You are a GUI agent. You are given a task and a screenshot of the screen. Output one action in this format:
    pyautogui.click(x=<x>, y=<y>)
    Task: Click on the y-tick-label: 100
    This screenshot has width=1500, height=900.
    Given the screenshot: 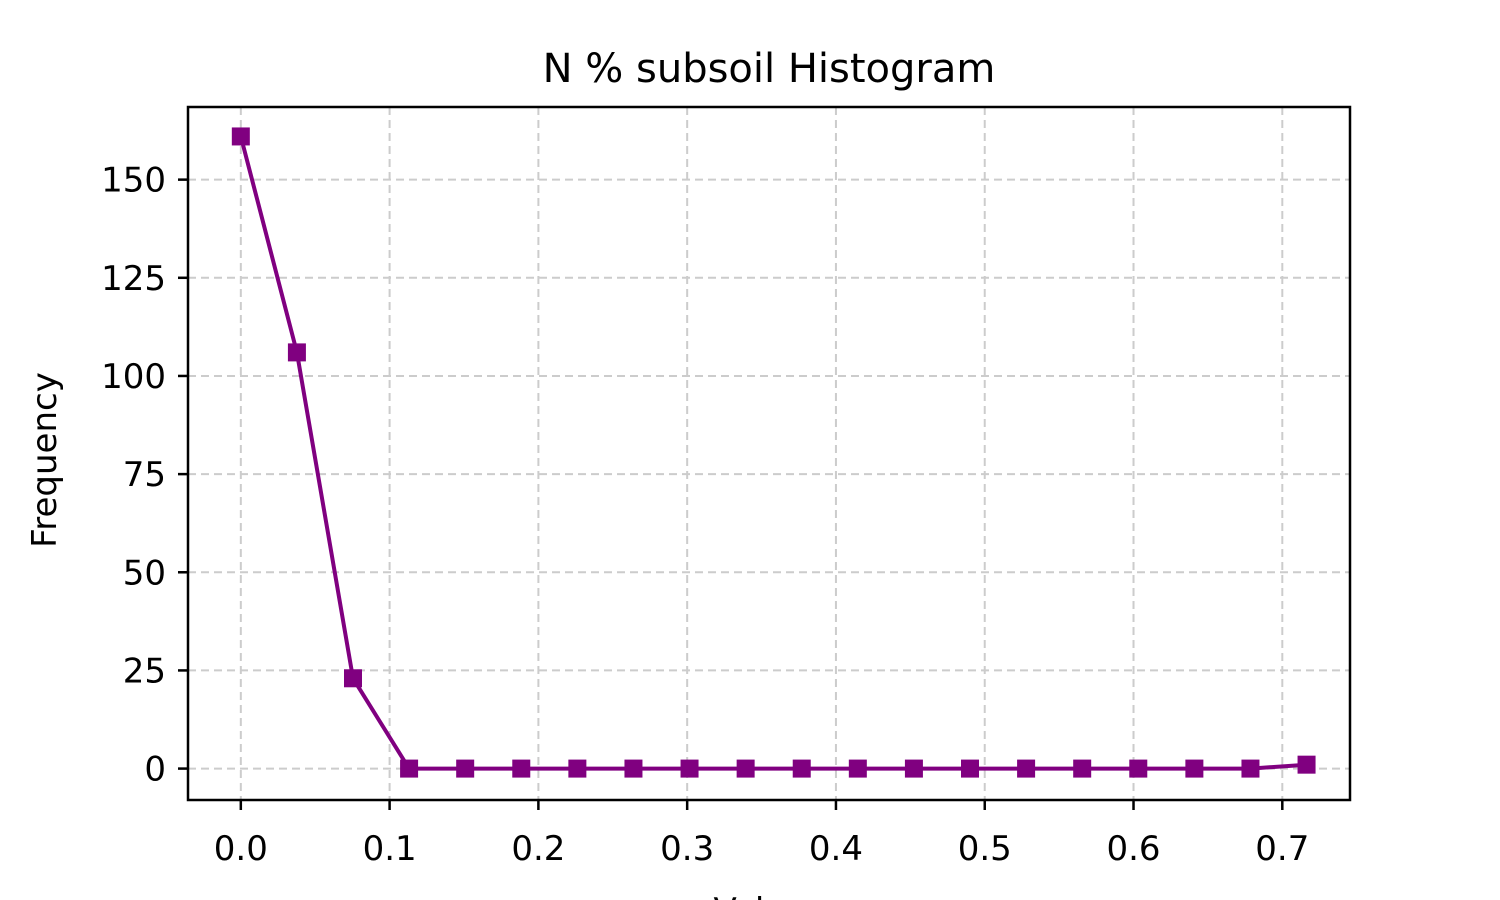 What is the action you would take?
    pyautogui.click(x=133, y=377)
    